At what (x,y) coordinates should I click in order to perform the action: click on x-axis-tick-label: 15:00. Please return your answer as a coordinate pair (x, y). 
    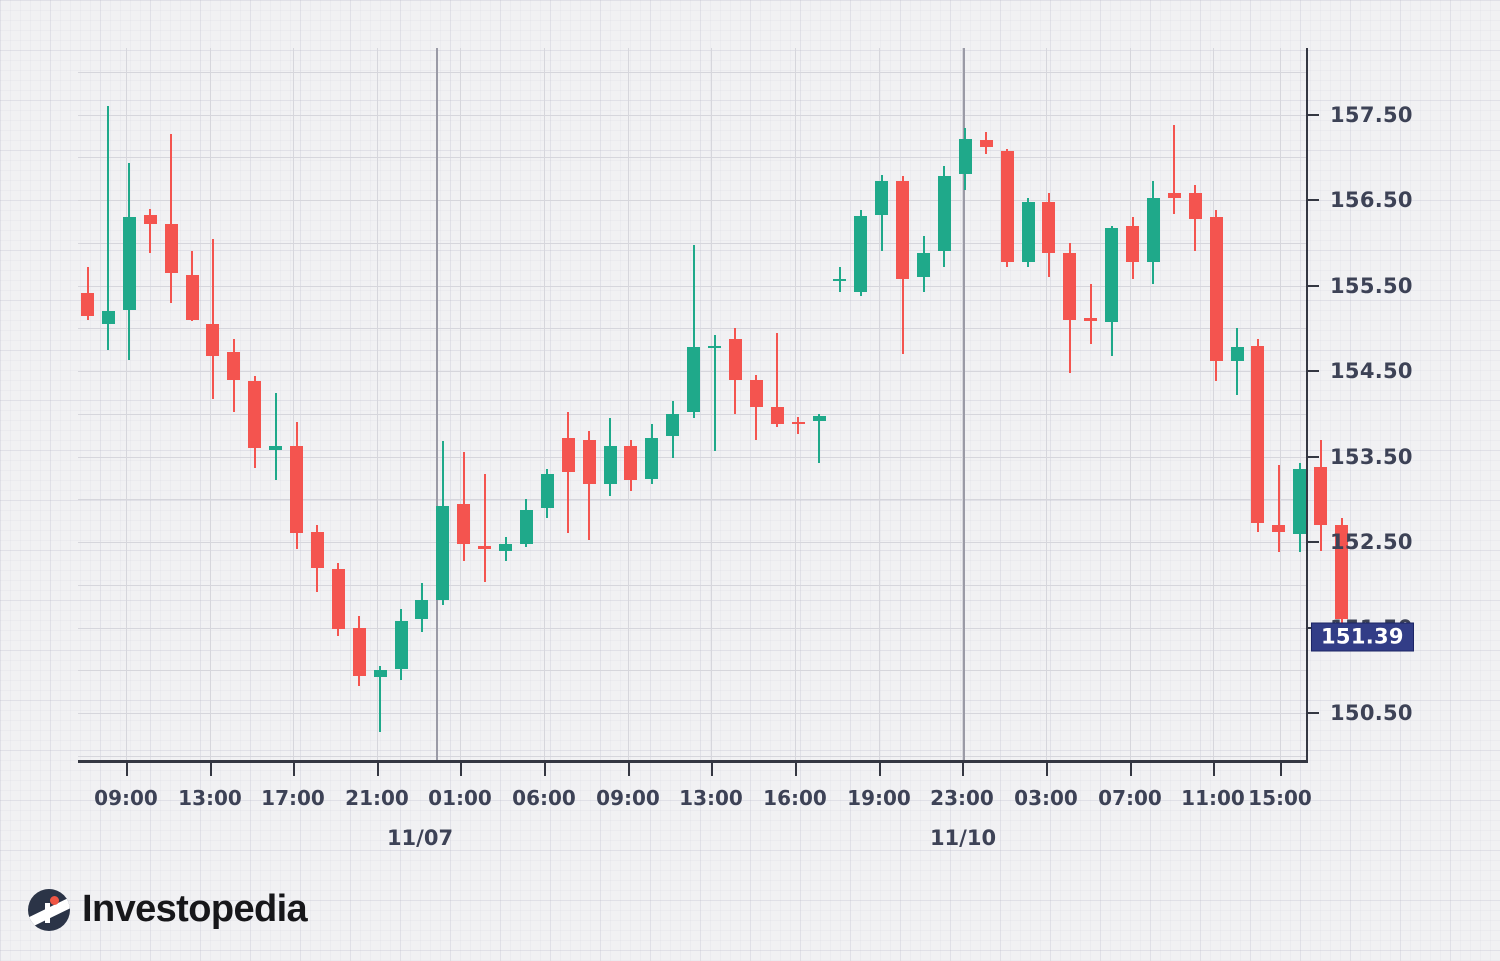
    Looking at the image, I should click on (1280, 798).